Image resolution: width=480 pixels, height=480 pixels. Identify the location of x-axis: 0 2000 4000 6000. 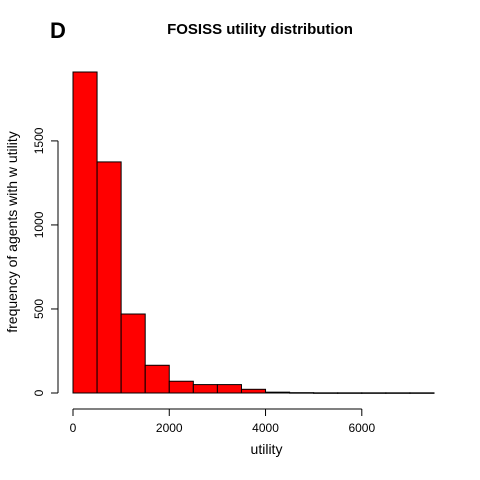
(222, 421).